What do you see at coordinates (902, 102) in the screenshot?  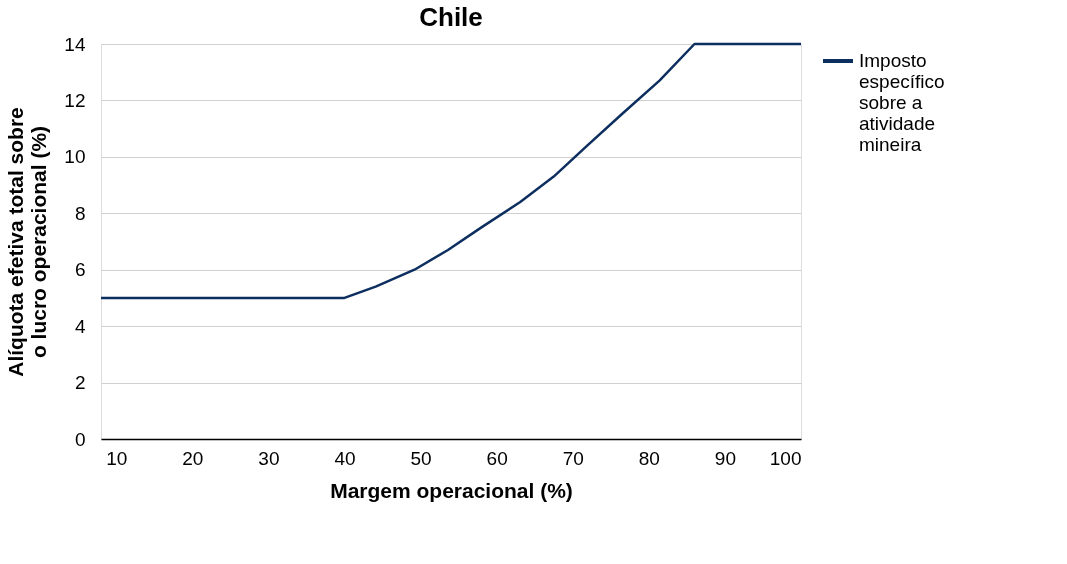 I see `legend-label: Imposto específico sobre a atividade mineira` at bounding box center [902, 102].